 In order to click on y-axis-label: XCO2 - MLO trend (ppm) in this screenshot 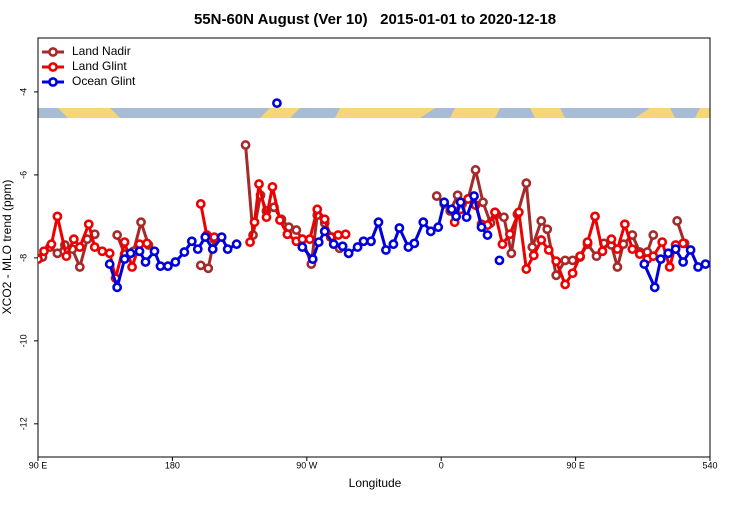, I will do `click(7, 247)`.